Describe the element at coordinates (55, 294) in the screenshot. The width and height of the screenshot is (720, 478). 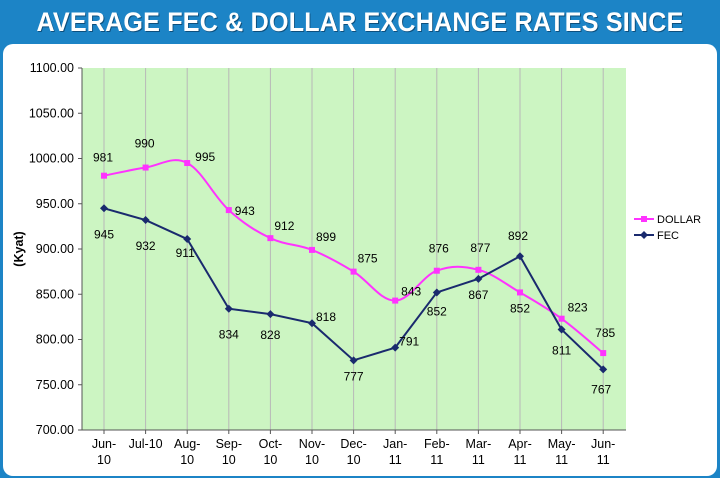
I see `y-tick-label: 850.00` at that location.